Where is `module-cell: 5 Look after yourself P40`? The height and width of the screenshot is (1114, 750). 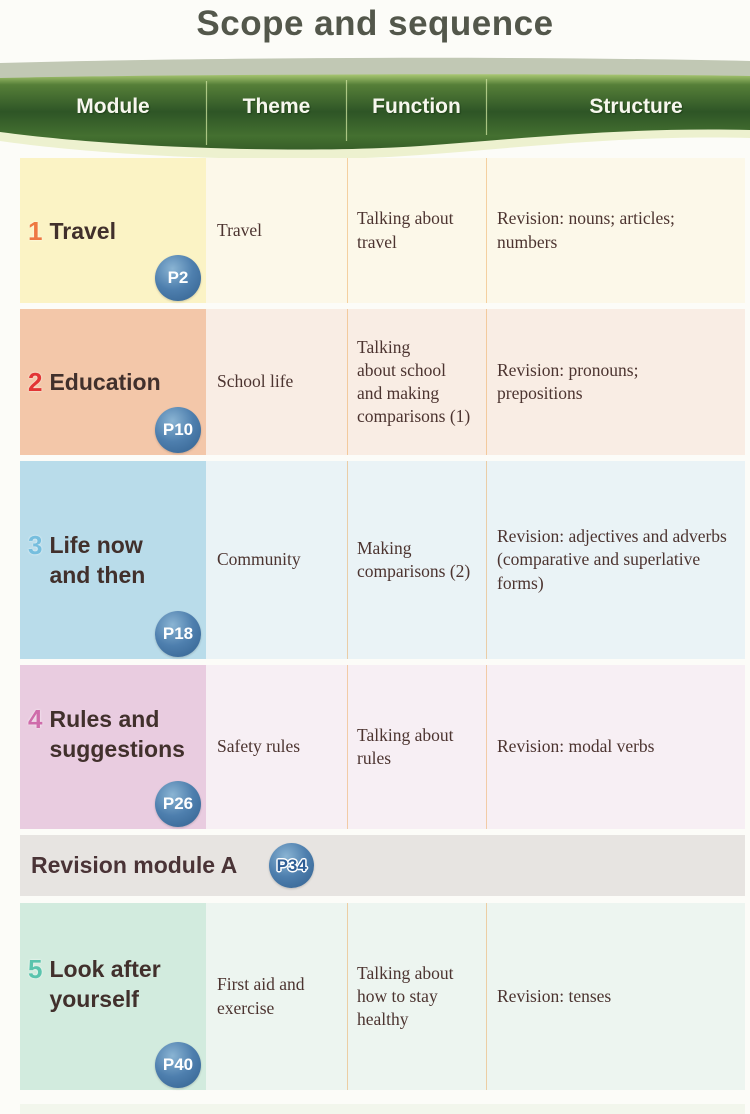
module-cell: 5 Look after yourself P40 is located at coordinates (113, 996).